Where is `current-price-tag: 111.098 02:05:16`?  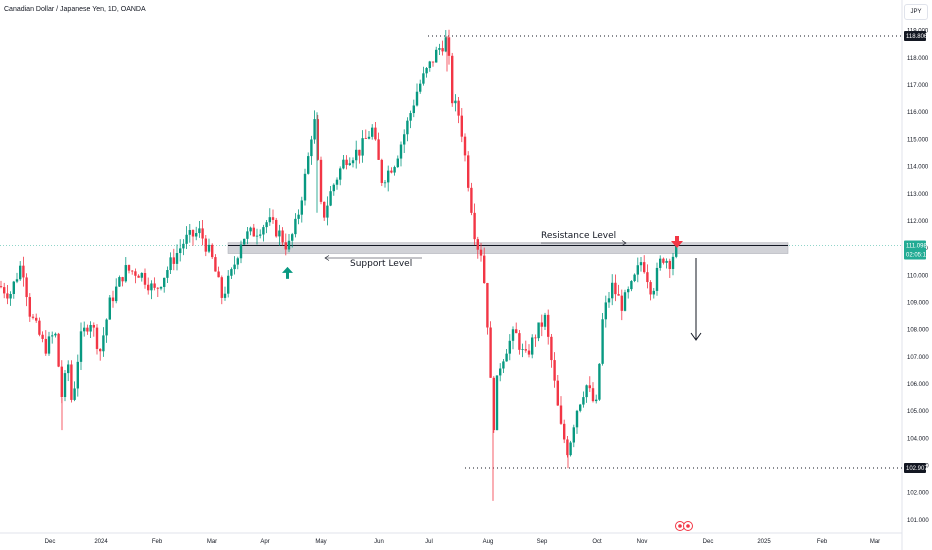
current-price-tag: 111.098 02:05:16 is located at coordinates (917, 250).